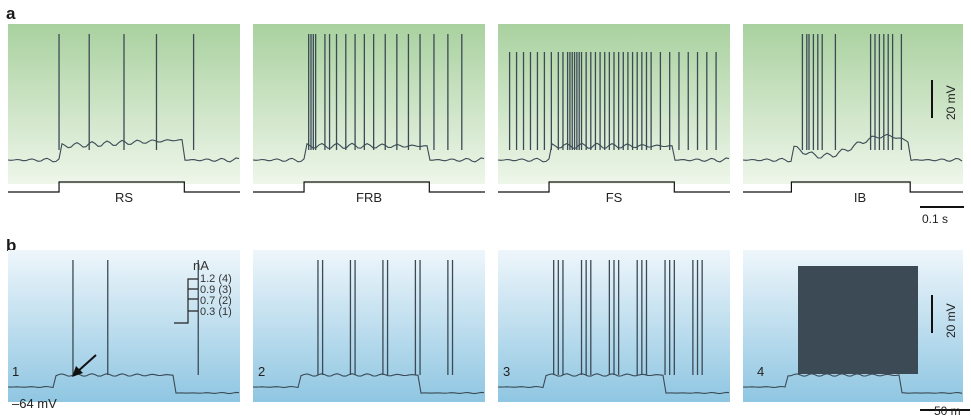  I want to click on scale-bar-a, so click(942, 144).